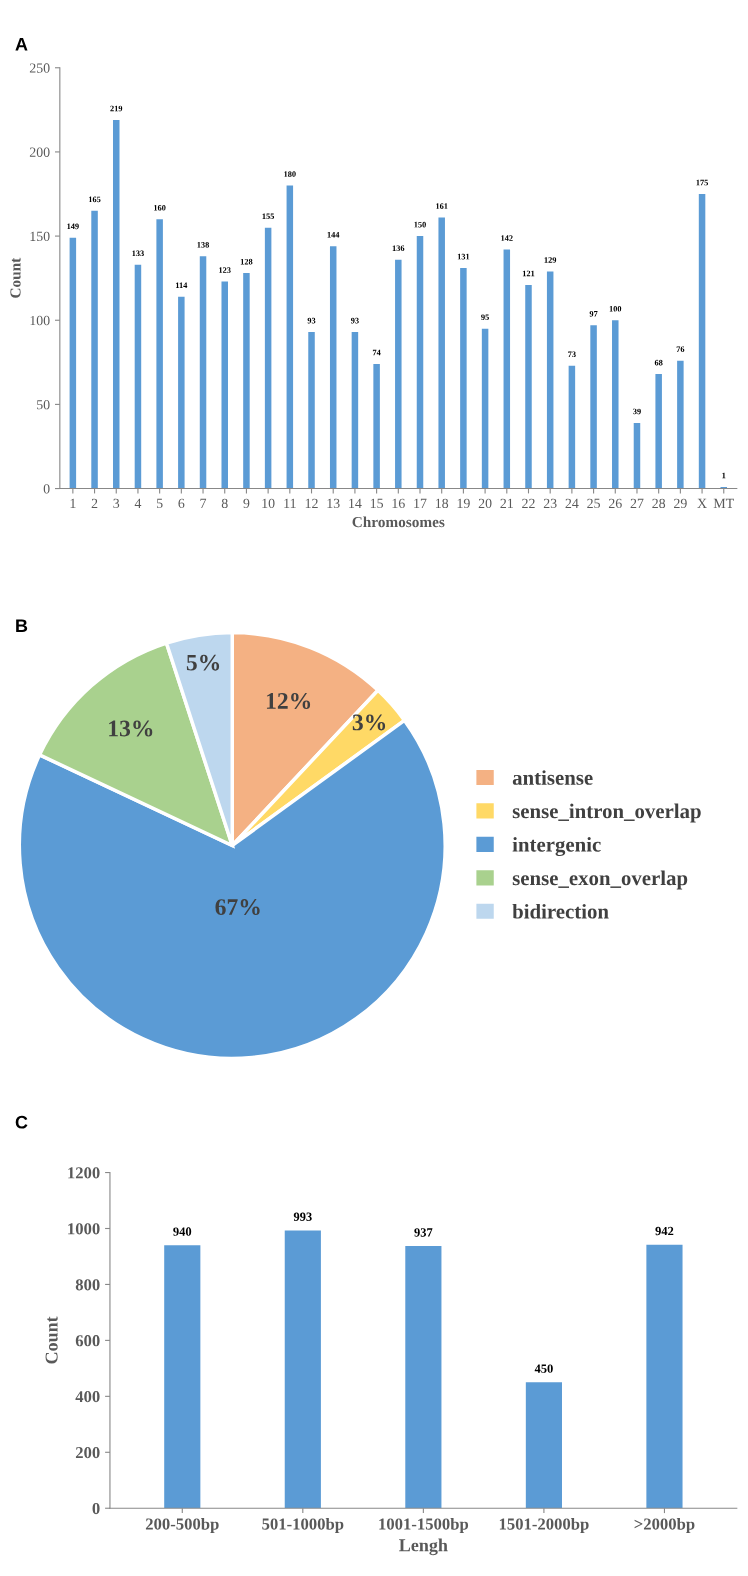 The image size is (748, 1576). What do you see at coordinates (560, 911) in the screenshot?
I see `legend-label: bidirection` at bounding box center [560, 911].